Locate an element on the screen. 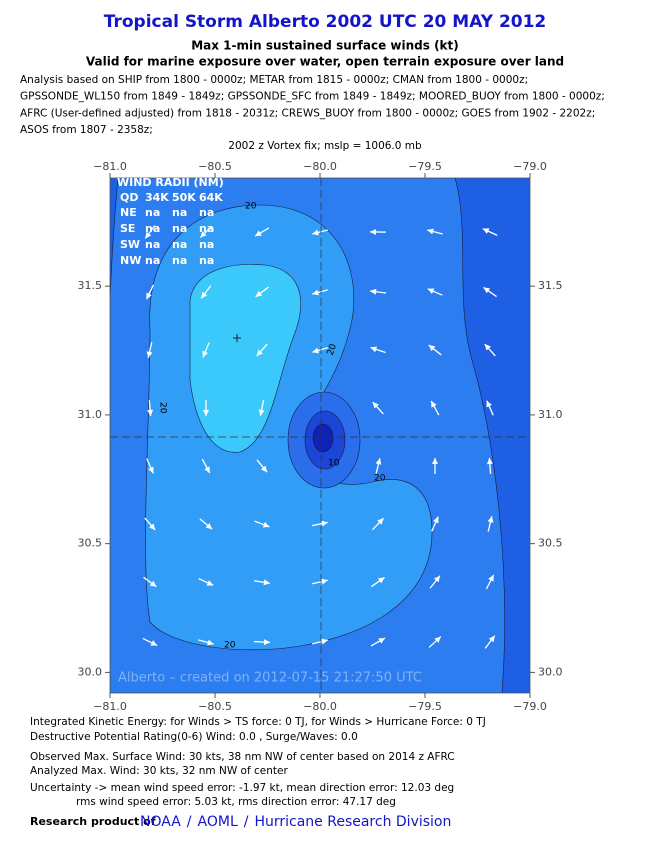 The image size is (650, 847). radii-cell: NW is located at coordinates (130, 260).